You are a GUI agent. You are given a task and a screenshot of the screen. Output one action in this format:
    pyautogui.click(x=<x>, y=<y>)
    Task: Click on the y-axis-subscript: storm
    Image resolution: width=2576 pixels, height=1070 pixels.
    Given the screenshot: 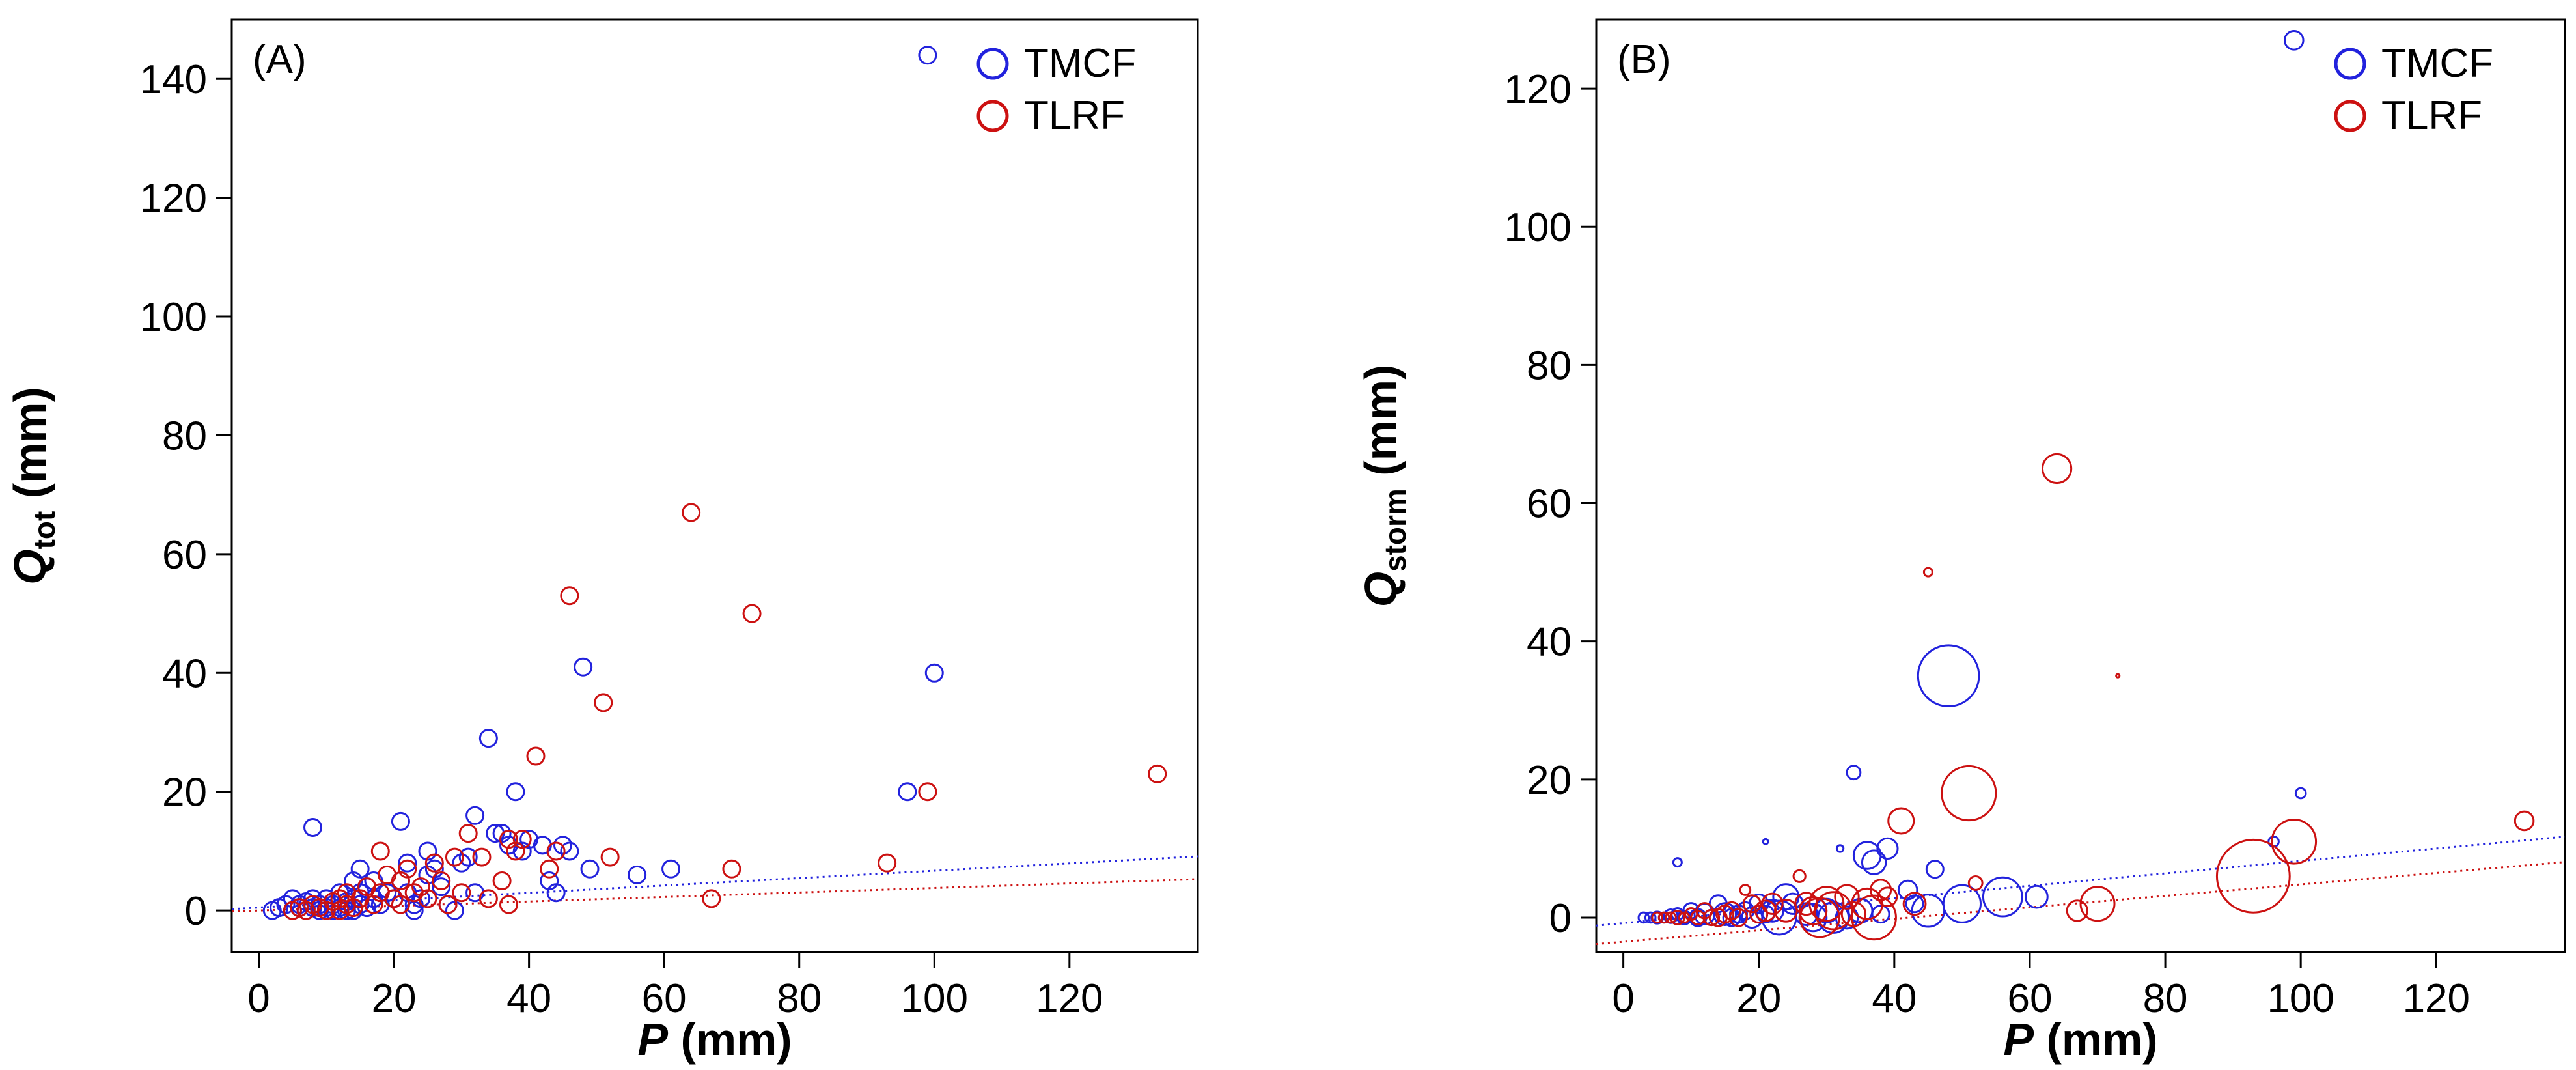 What is the action you would take?
    pyautogui.click(x=1395, y=530)
    